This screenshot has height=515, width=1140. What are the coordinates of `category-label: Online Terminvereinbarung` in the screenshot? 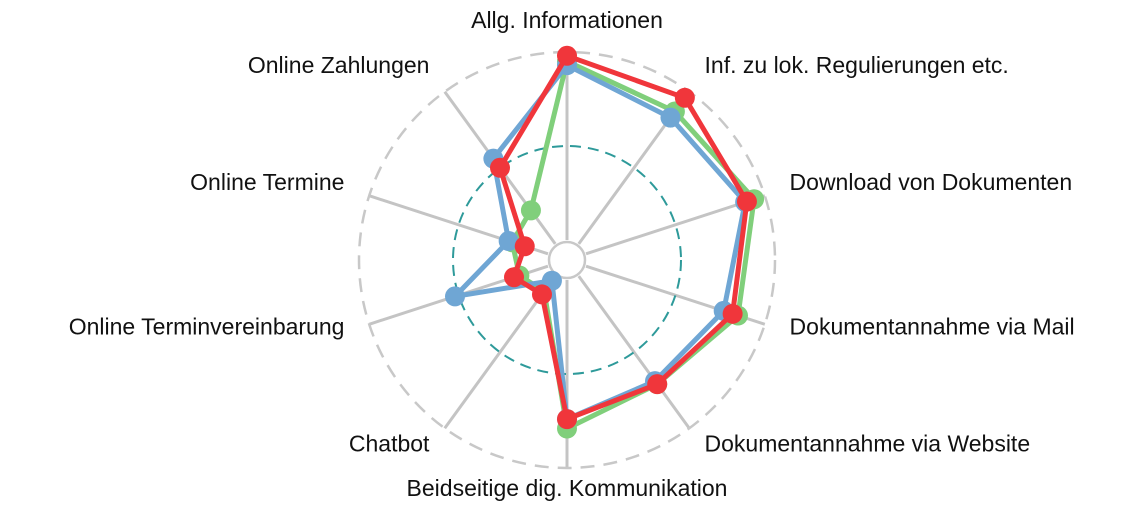 It's located at (207, 326).